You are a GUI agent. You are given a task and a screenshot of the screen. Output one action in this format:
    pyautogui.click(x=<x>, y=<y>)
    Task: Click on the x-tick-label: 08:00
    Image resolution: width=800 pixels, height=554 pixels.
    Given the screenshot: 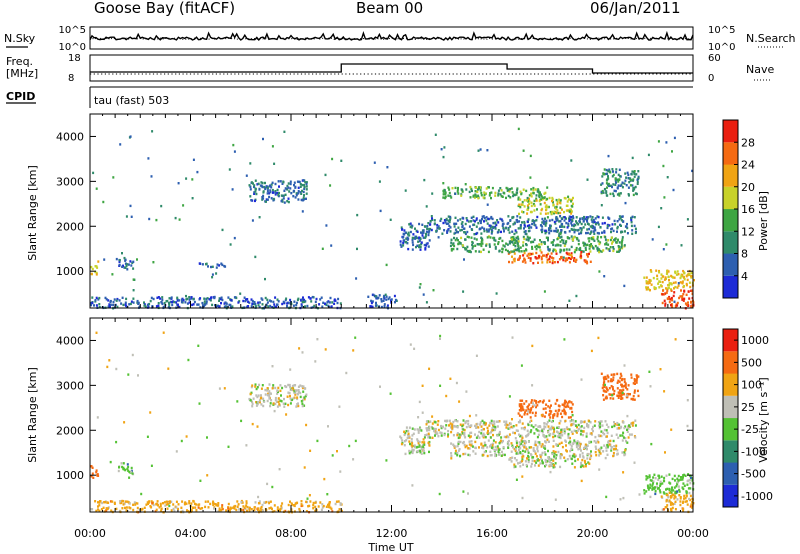 What is the action you would take?
    pyautogui.click(x=291, y=533)
    